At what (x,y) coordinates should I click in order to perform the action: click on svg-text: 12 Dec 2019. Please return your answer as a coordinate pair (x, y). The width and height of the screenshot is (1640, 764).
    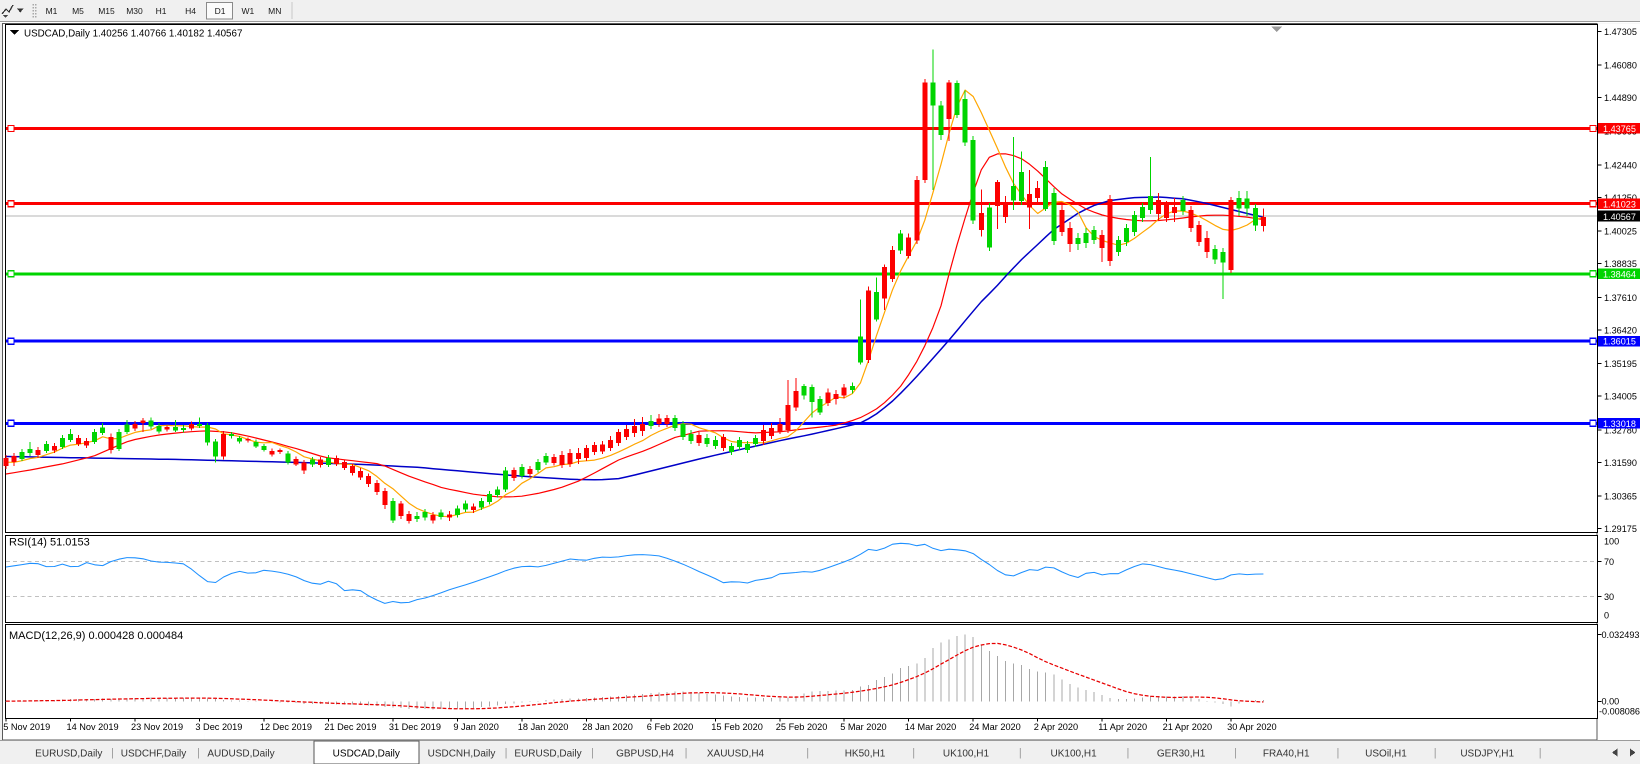
    Looking at the image, I should click on (286, 727).